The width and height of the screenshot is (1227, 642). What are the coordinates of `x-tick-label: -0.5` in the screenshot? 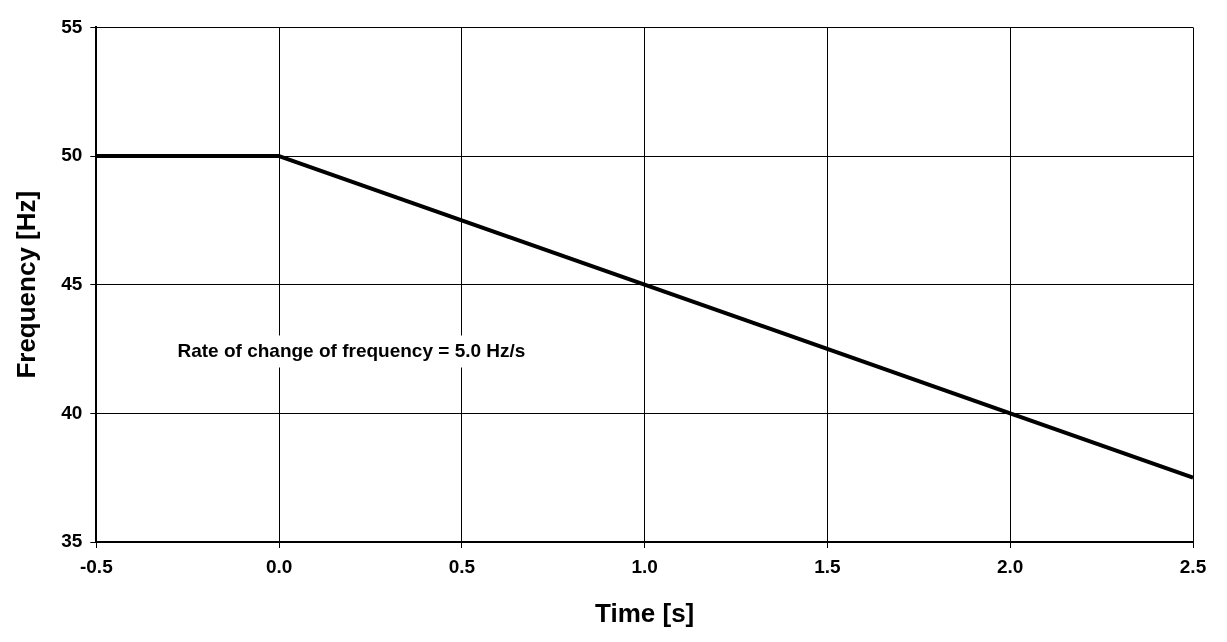 It's located at (96, 566).